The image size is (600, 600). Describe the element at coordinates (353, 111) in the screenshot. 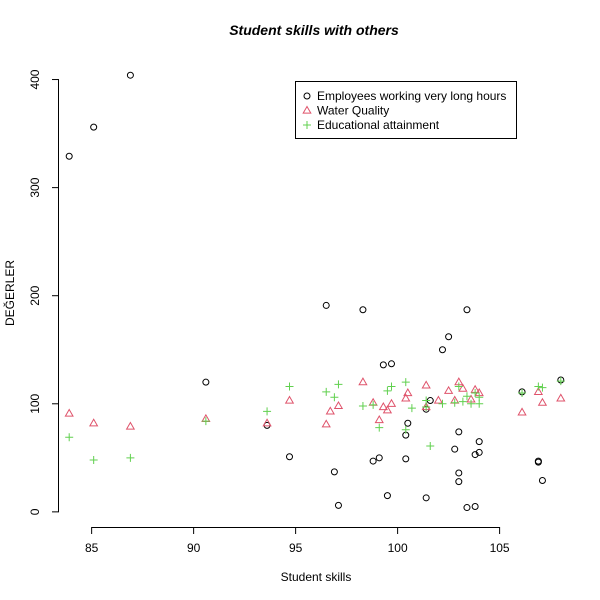

I see `legend-label: Water Quality` at that location.